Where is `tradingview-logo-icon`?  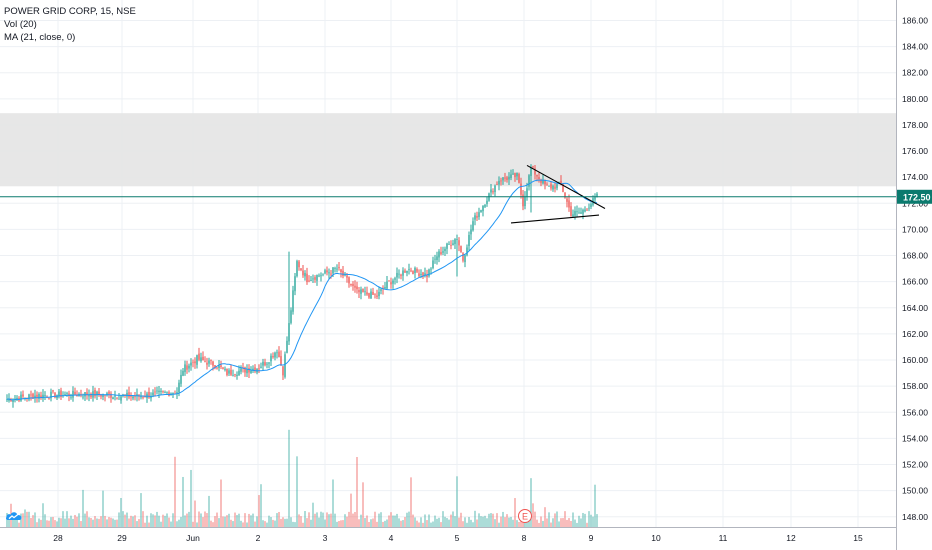
tradingview-logo-icon is located at coordinates (14, 516).